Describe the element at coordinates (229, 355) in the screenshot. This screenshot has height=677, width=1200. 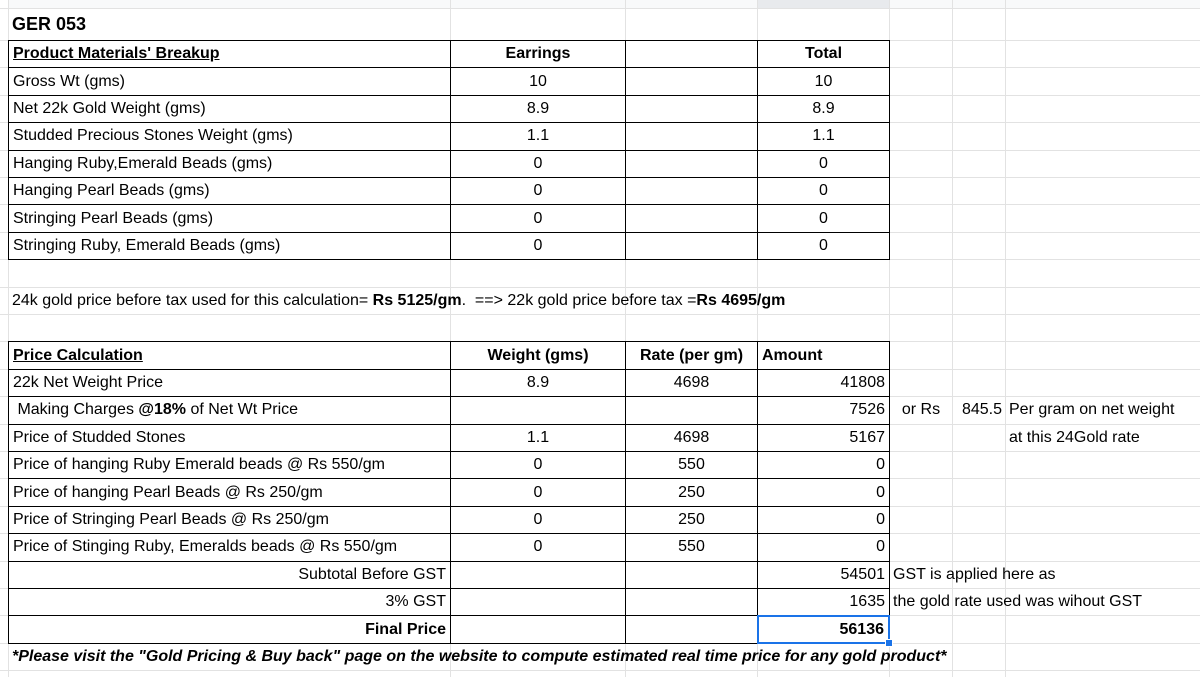
I see `table-header: Price Calculation` at that location.